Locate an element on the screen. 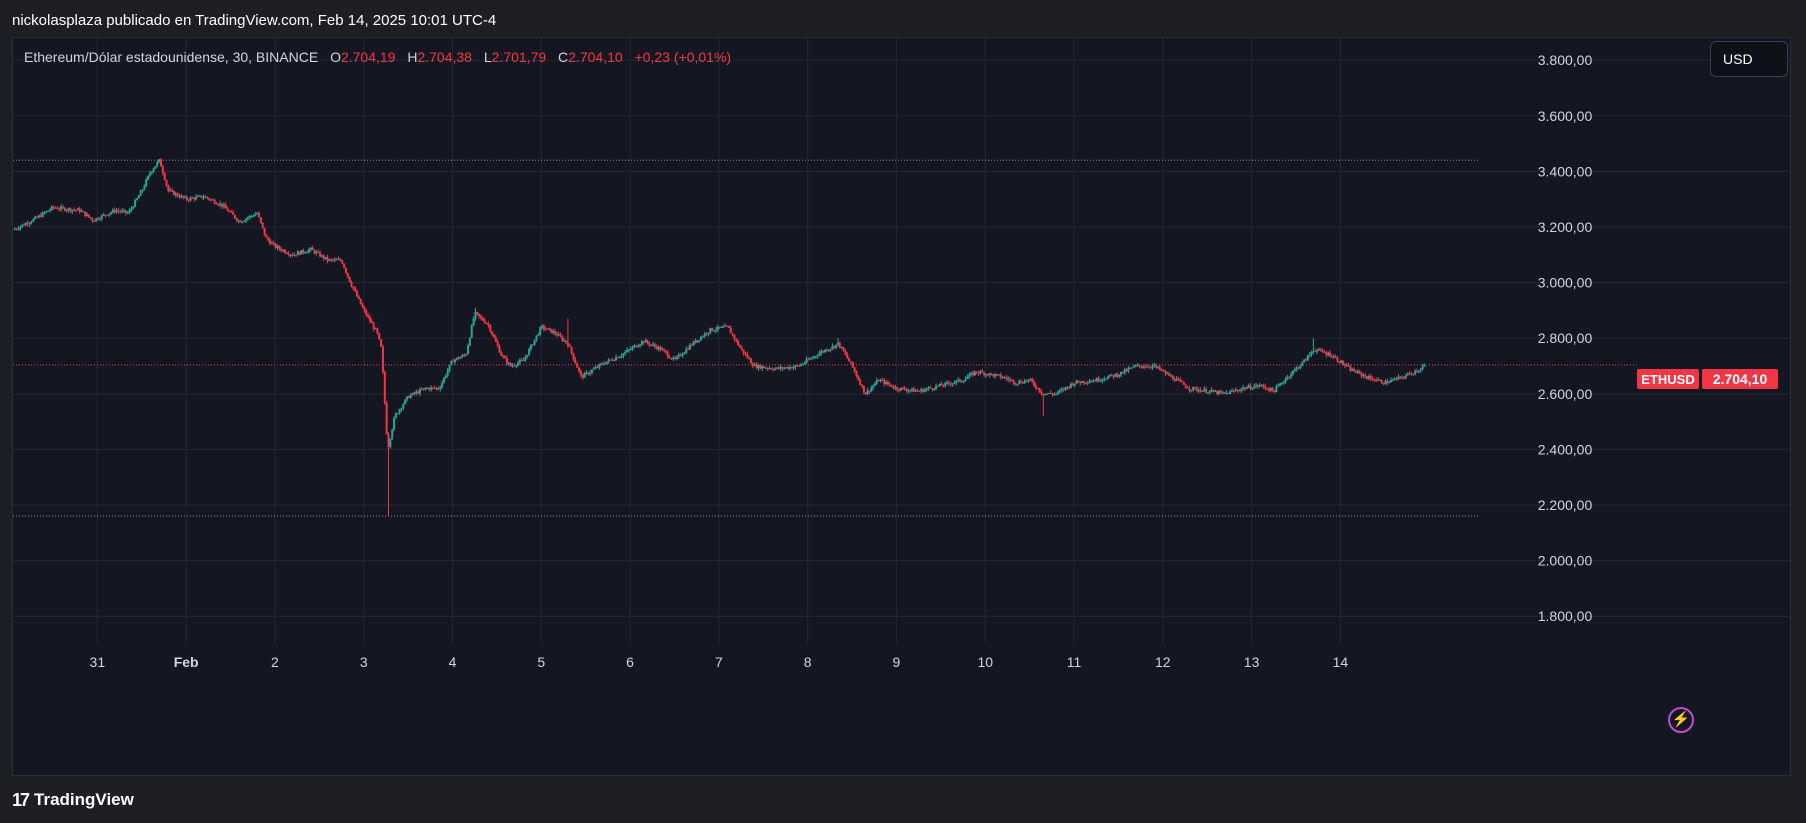  tradingview-branding: 17 TradingView is located at coordinates (73, 800).